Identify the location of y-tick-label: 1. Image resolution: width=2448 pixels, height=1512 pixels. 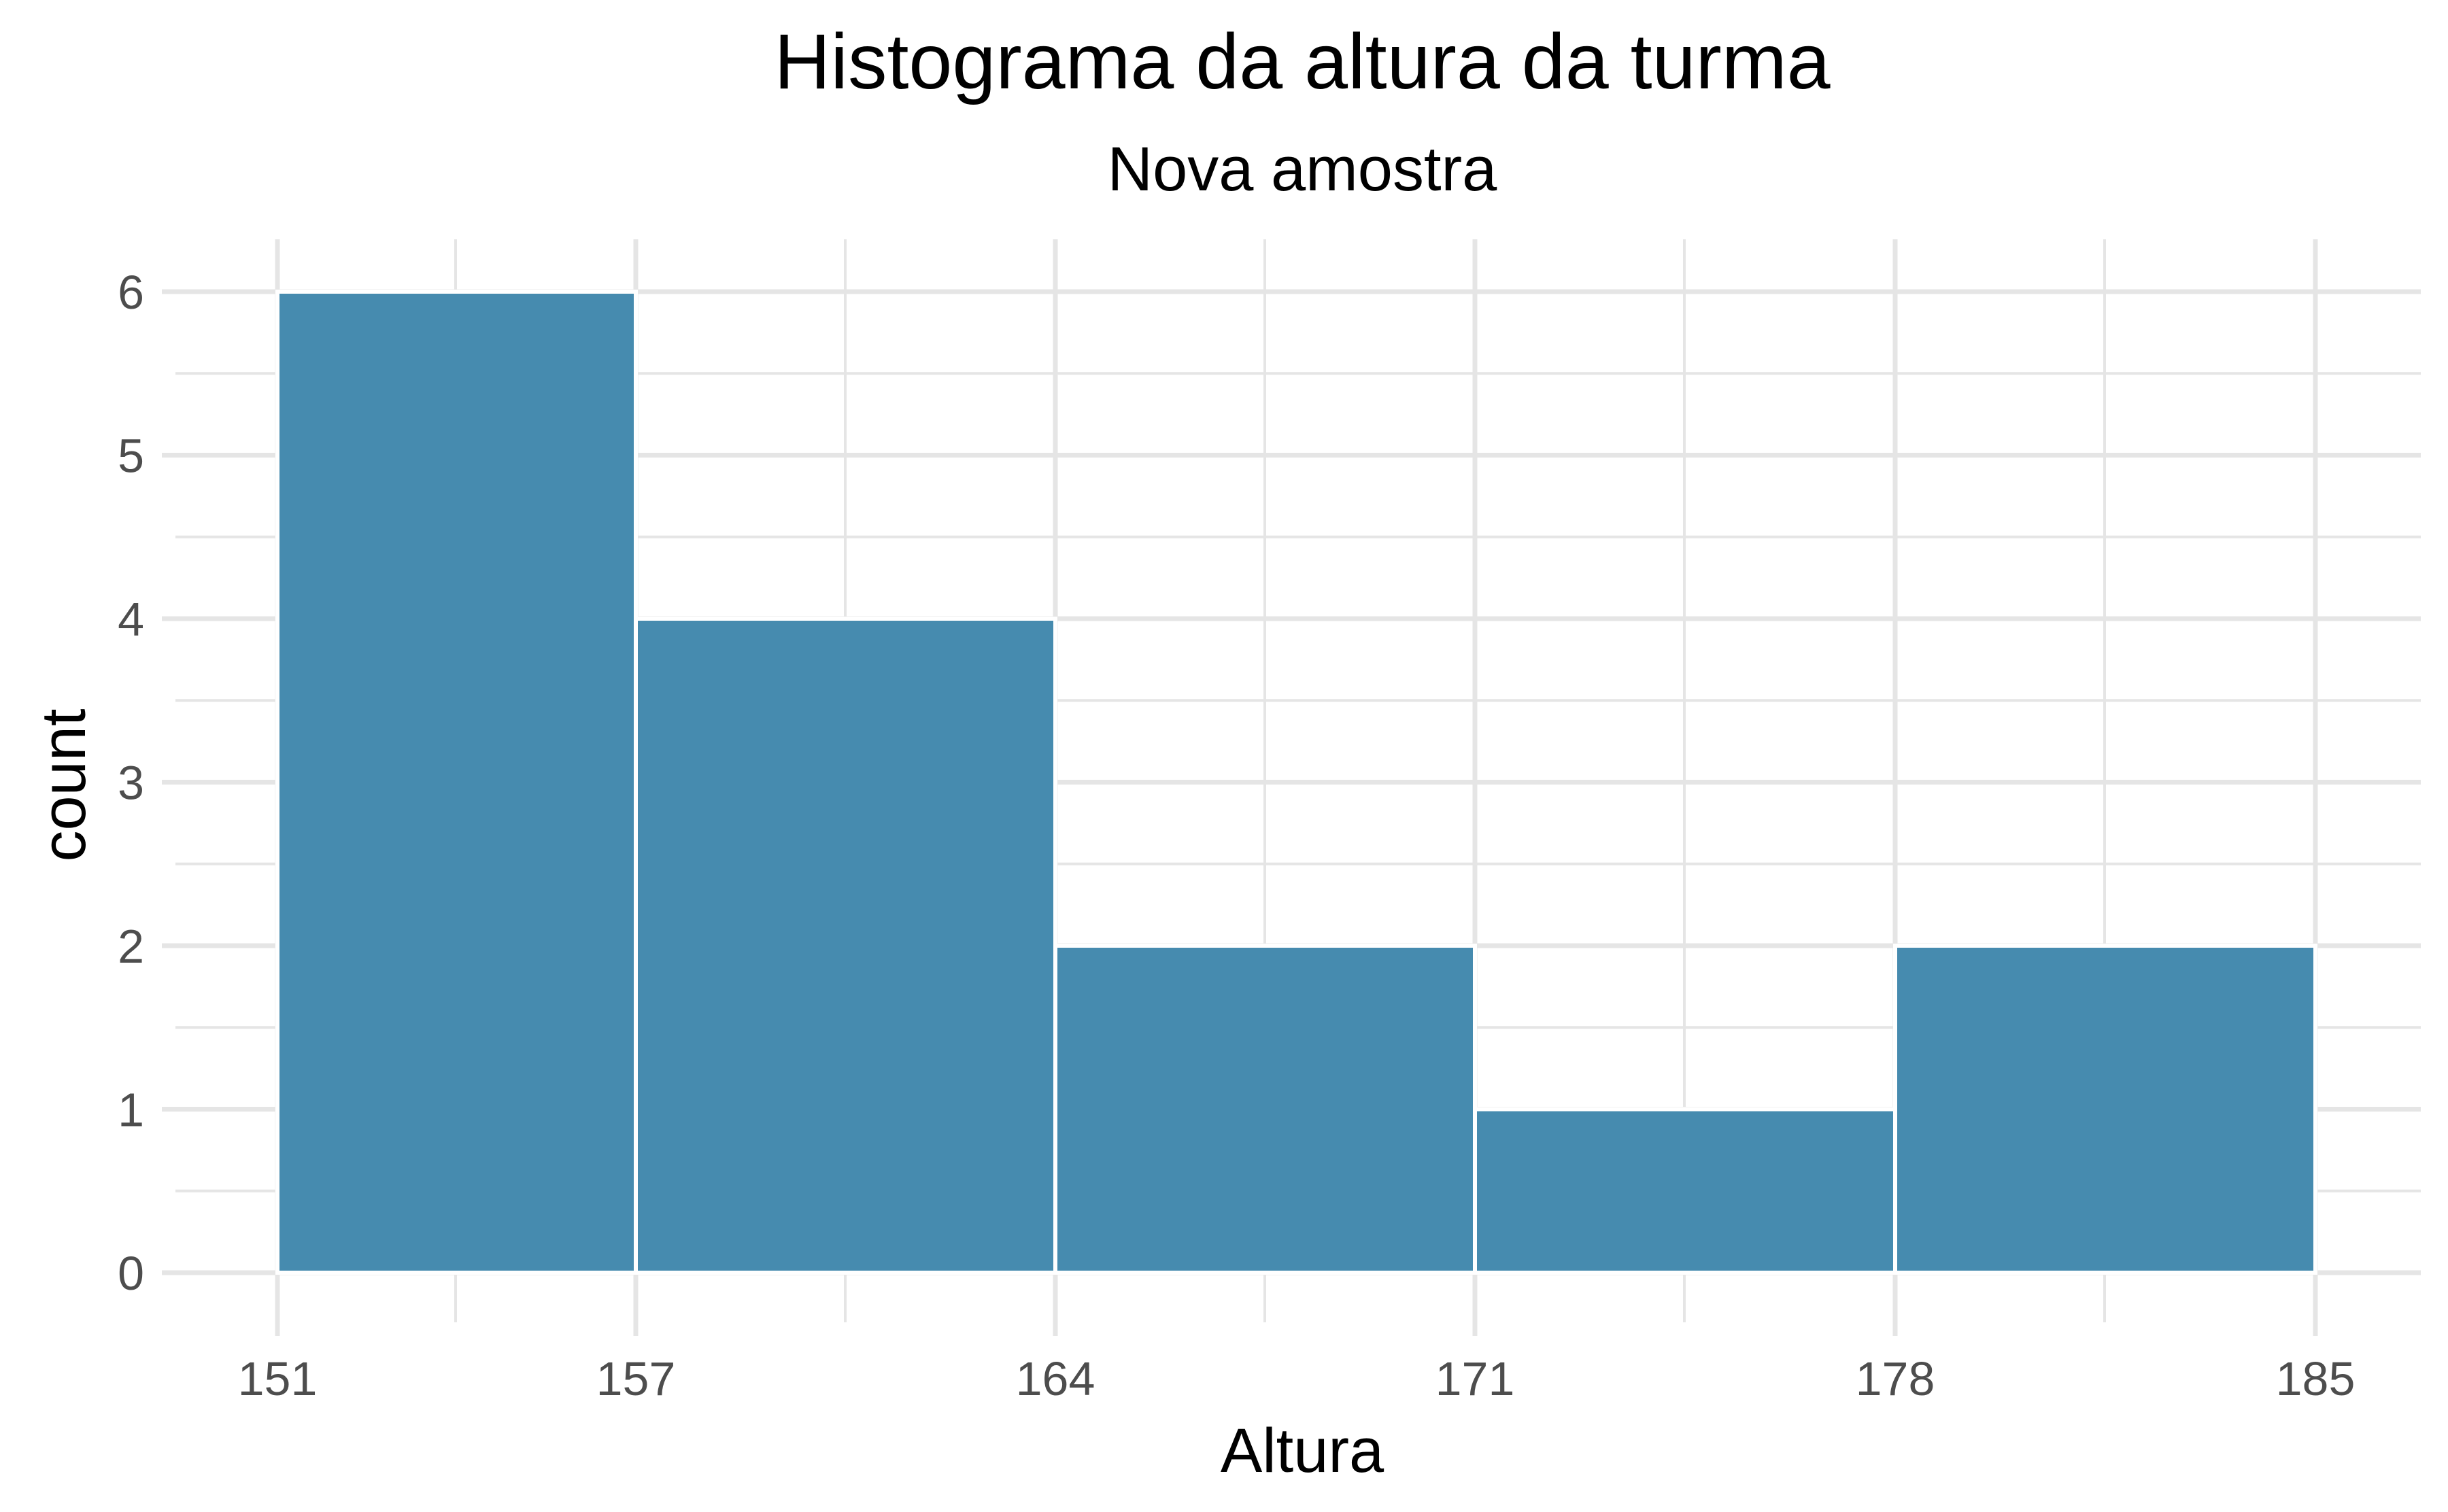
(131, 1110).